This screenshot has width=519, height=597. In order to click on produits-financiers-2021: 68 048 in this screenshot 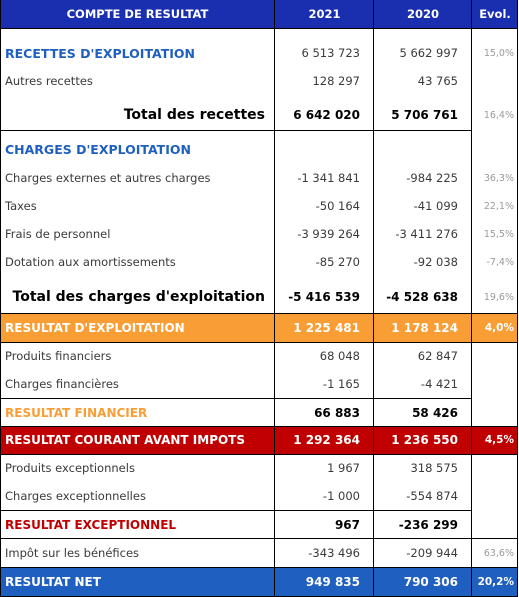, I will do `click(339, 356)`.